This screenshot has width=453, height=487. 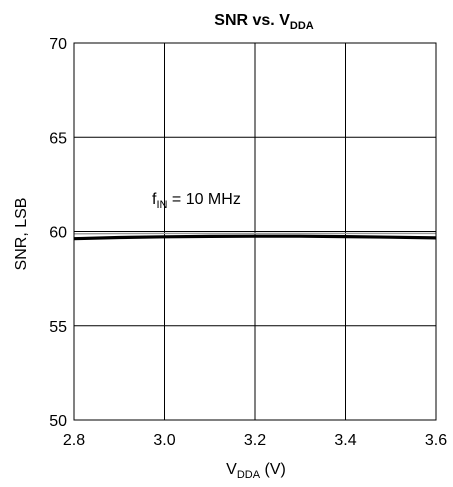 I want to click on series-annotation-value: = 10 MHz, so click(x=203, y=199).